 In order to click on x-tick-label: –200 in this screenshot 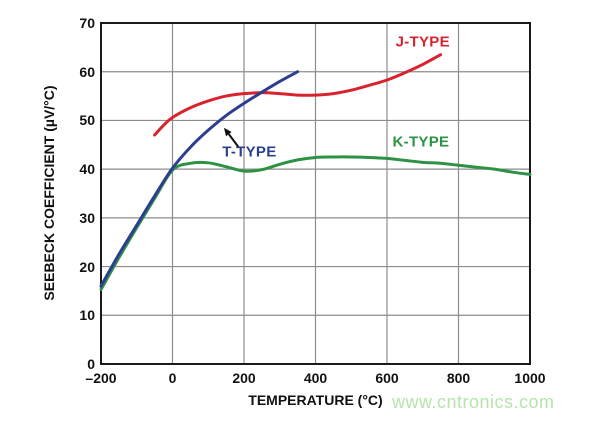, I will do `click(101, 378)`.